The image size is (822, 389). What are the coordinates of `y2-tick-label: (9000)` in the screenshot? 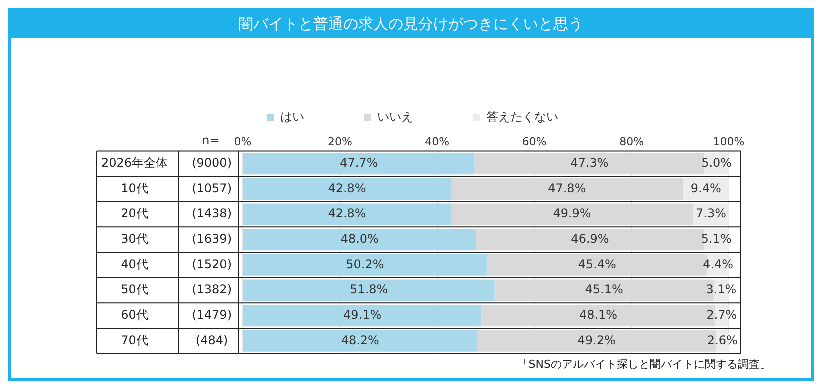 It's located at (212, 163).